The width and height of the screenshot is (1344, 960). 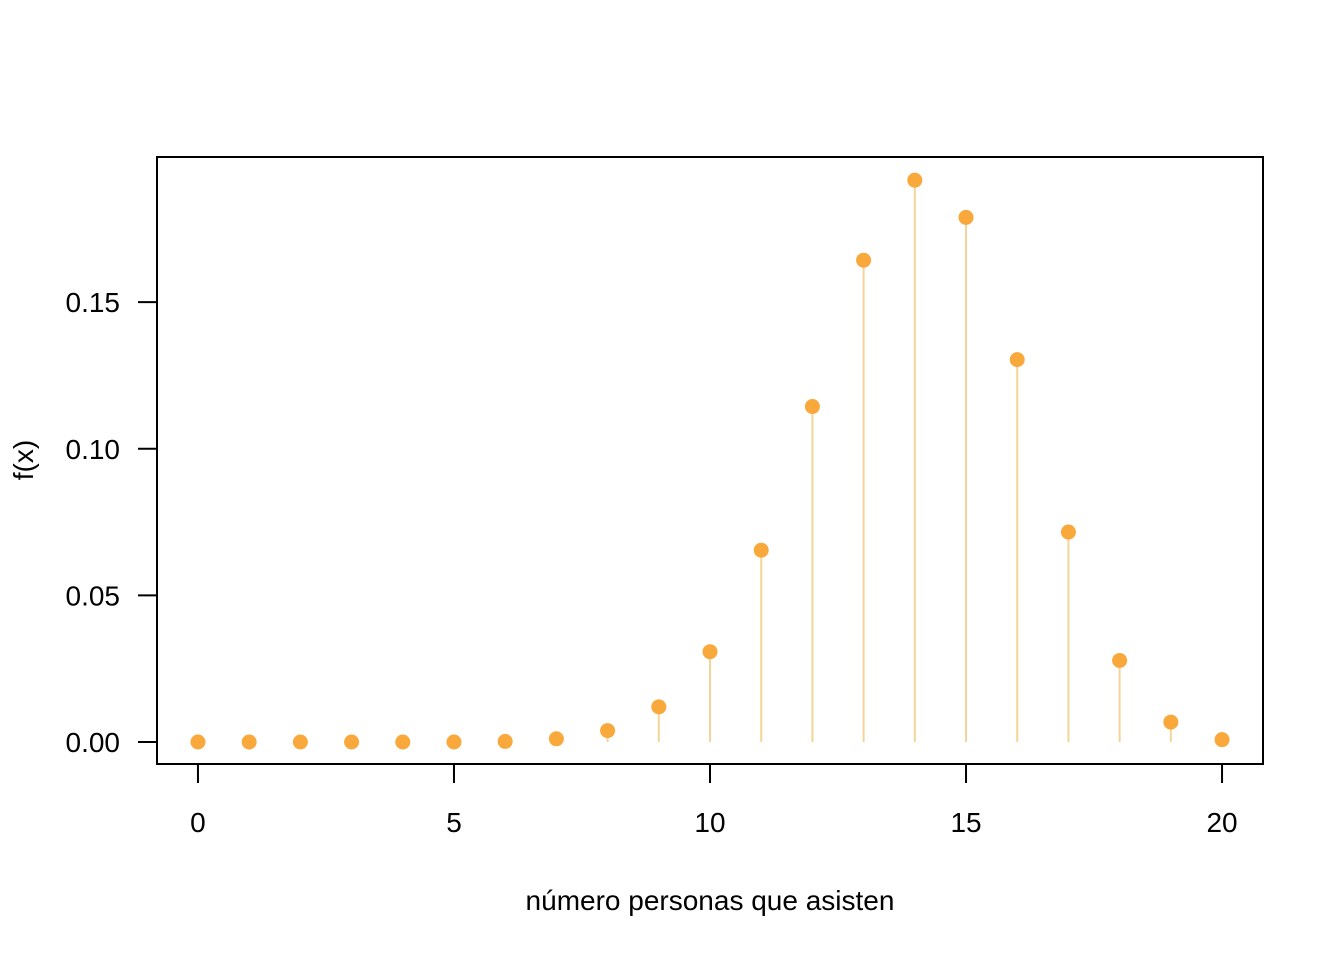 I want to click on x-tick-label: 5, so click(x=454, y=822).